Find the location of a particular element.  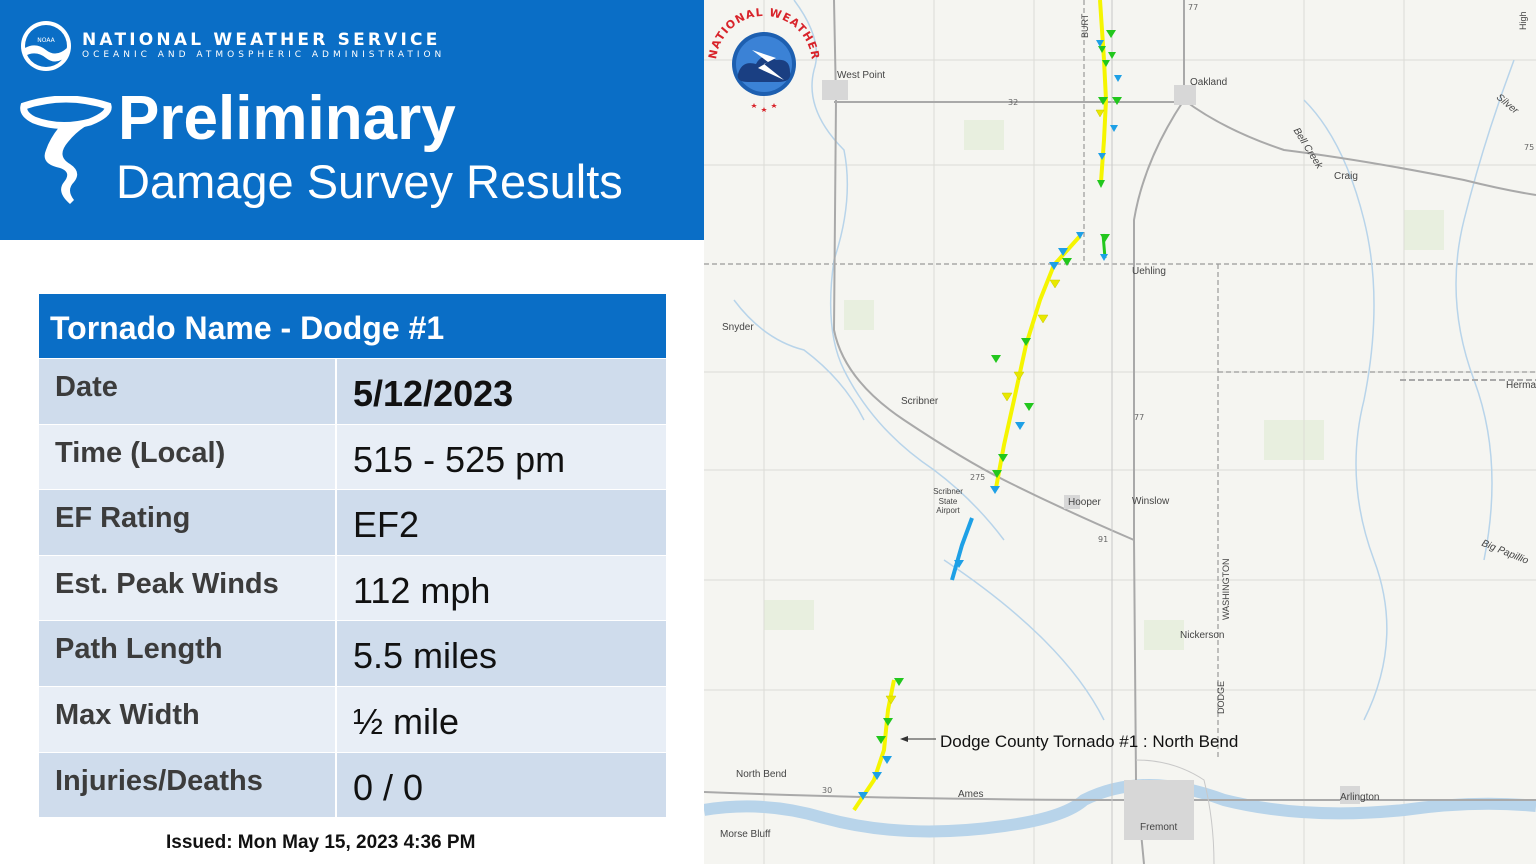

table-row: Date 5/12/2023 is located at coordinates (352, 391).